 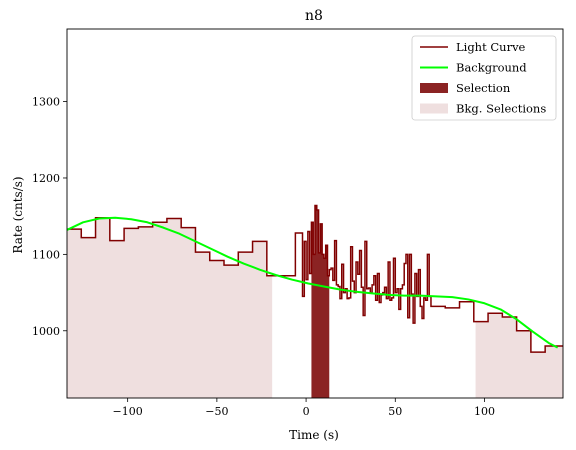 What do you see at coordinates (314, 16) in the screenshot?
I see `chart-title: n8` at bounding box center [314, 16].